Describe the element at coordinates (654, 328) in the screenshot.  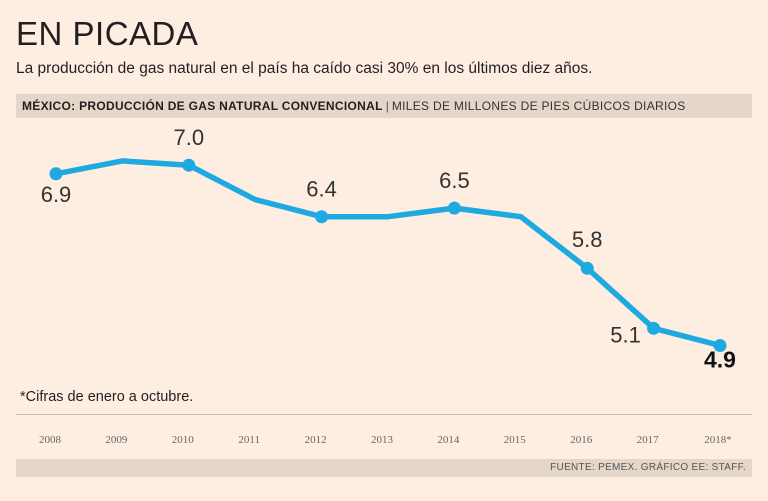
I see `data-point-2017` at that location.